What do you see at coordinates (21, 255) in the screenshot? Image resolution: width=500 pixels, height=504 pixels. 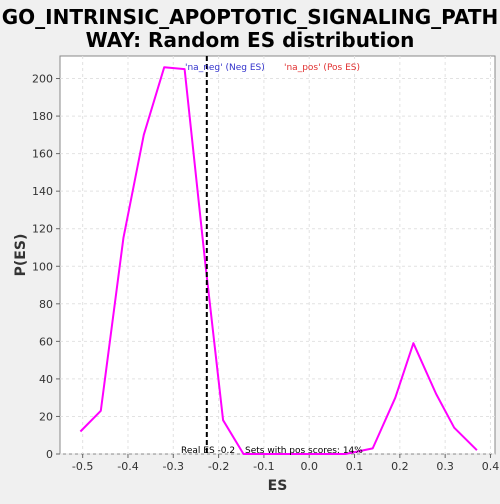 I see `y-axis-label: P(ES)` at bounding box center [21, 255].